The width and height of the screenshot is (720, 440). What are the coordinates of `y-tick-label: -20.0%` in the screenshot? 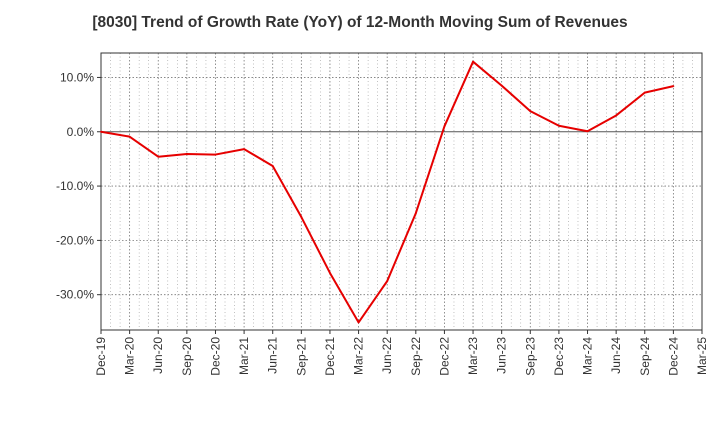 It's located at (75, 240).